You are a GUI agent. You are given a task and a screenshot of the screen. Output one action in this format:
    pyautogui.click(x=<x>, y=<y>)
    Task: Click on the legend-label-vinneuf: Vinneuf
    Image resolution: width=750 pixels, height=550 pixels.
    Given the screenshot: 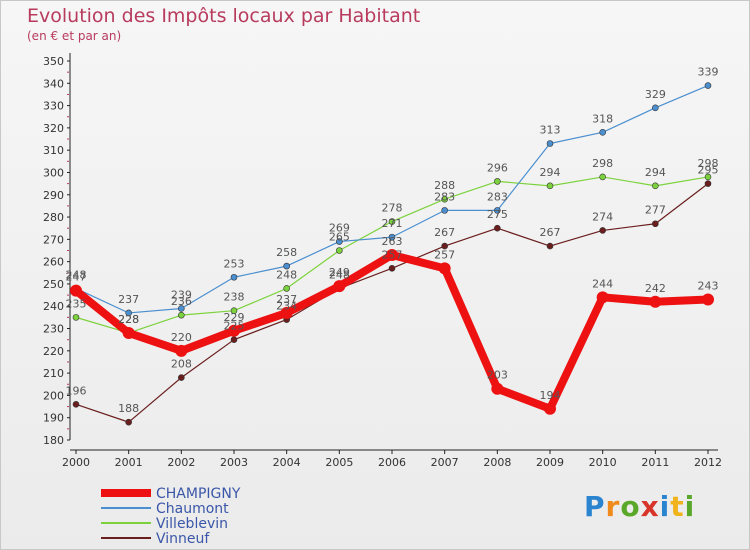 What is the action you would take?
    pyautogui.click(x=183, y=539)
    